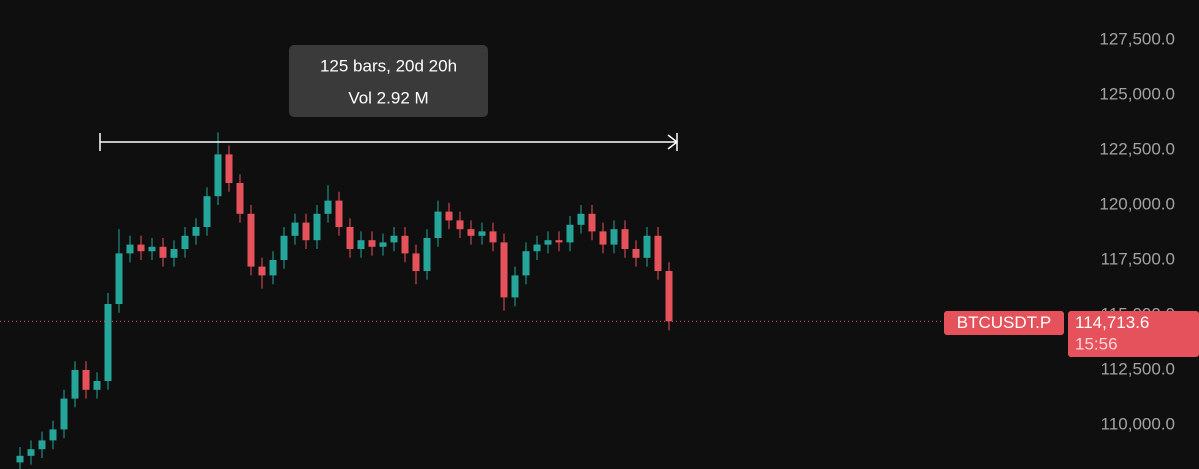 The width and height of the screenshot is (1199, 469). I want to click on measure-arrow, so click(673, 142).